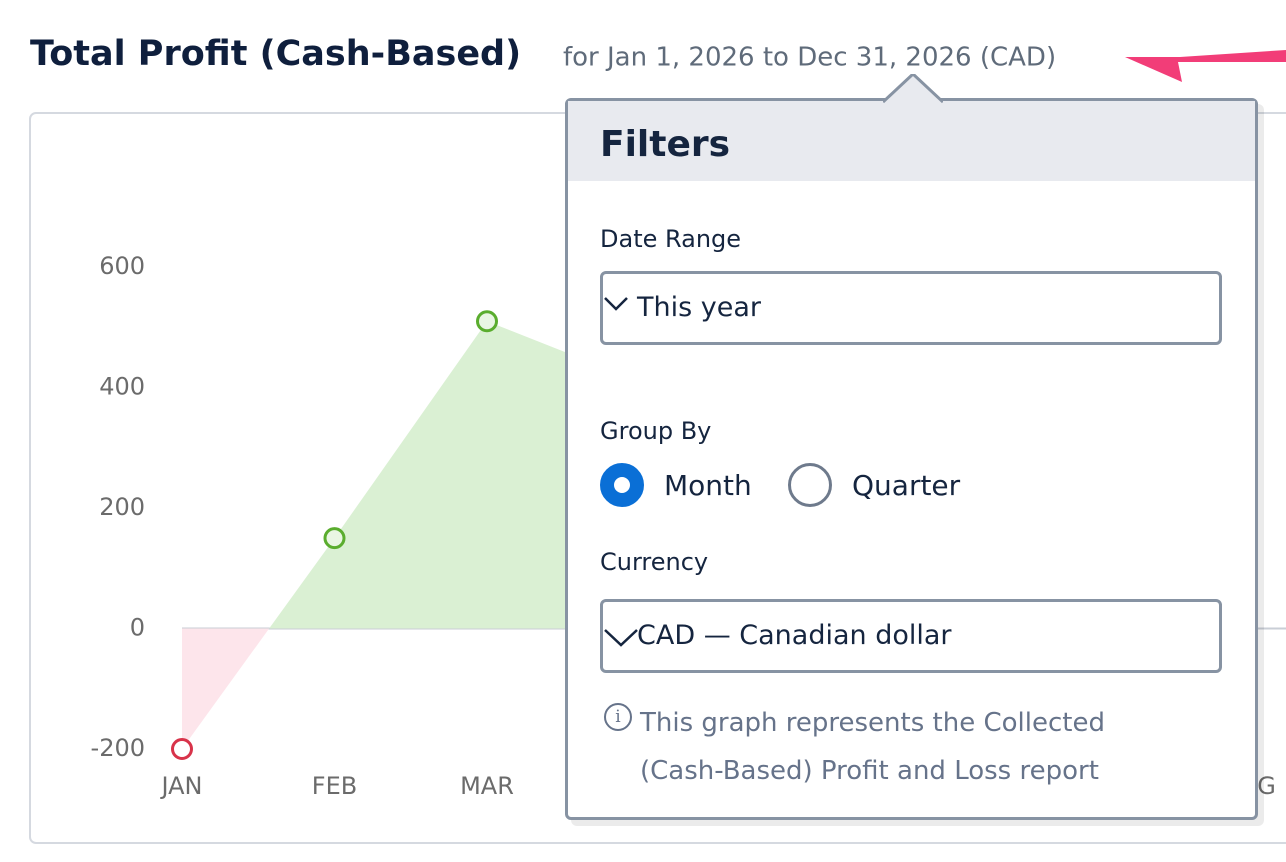  I want to click on y-tick-label: 400, so click(122, 387).